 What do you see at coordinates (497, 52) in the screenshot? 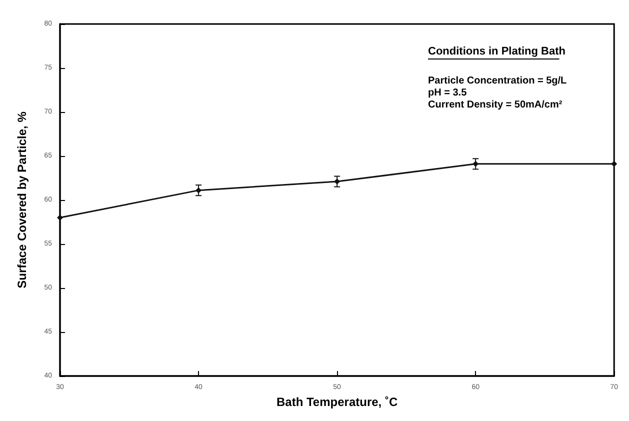
I see `annotation: Conditions in Plating Bath` at bounding box center [497, 52].